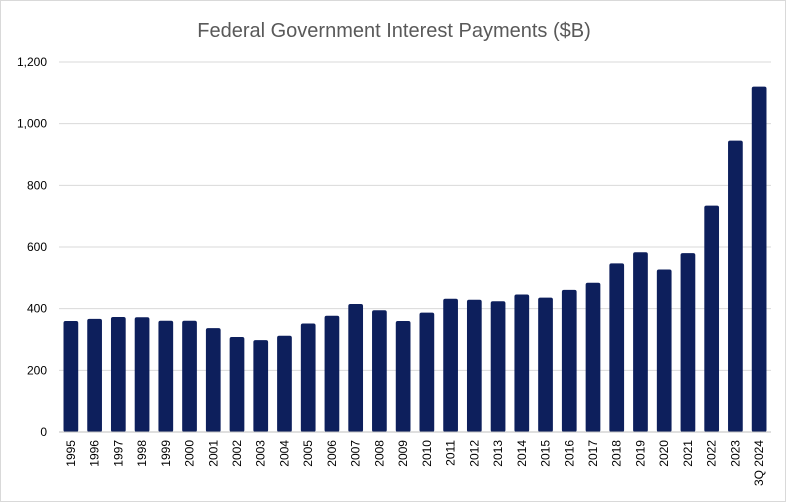  What do you see at coordinates (356, 453) in the screenshot?
I see `x-tick-label: 2007` at bounding box center [356, 453].